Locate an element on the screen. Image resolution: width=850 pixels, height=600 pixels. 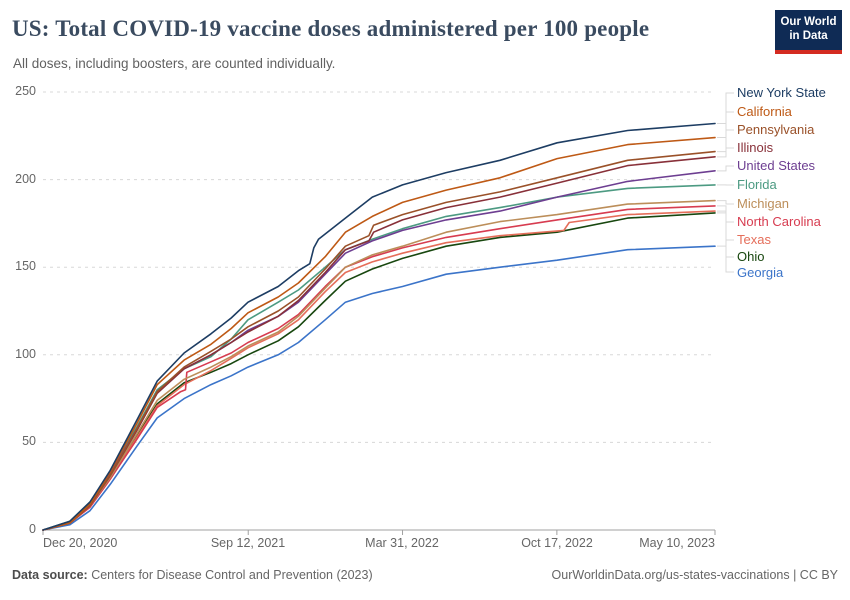
legend-item-michigan: Michigan is located at coordinates (763, 203).